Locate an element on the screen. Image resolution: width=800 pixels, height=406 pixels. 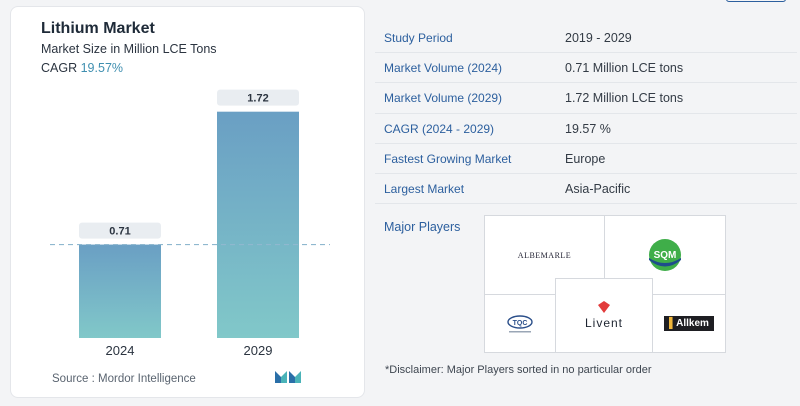
x-tick-label: 2024 is located at coordinates (120, 350).